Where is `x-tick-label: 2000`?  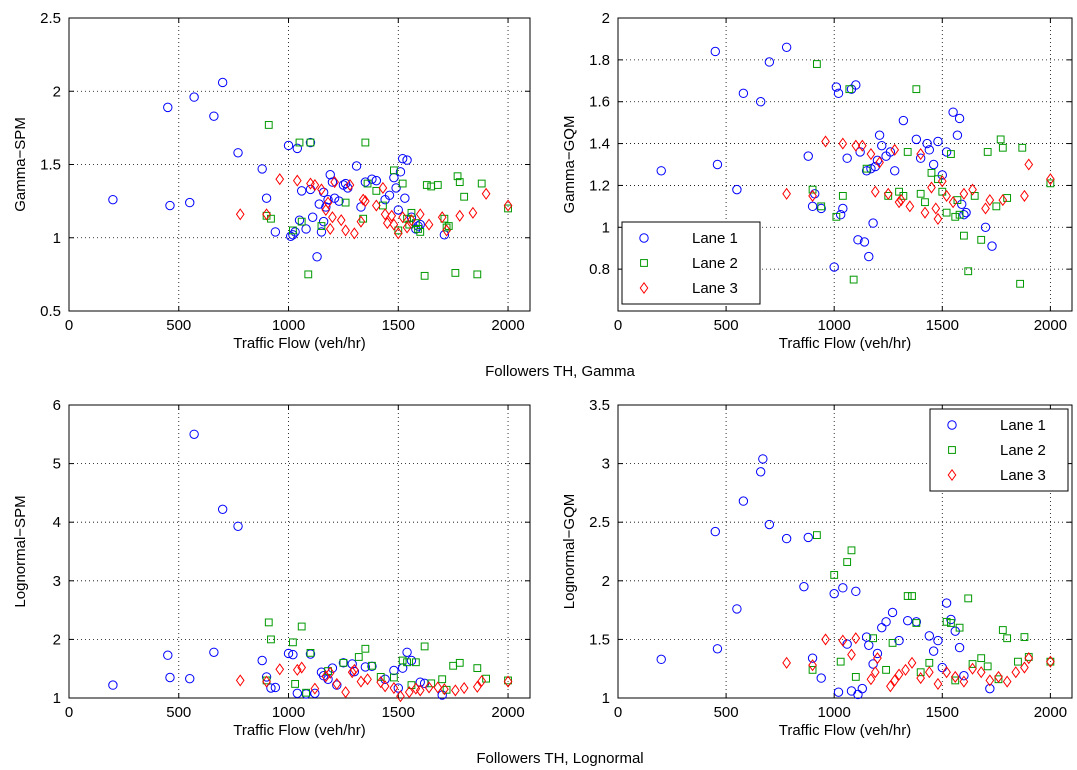
x-tick-label: 2000 is located at coordinates (1050, 325).